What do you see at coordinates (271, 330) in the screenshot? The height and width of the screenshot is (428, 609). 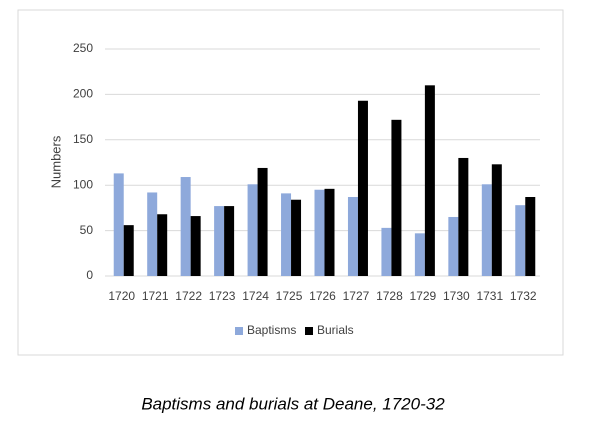 I see `legend-label: Baptisms` at bounding box center [271, 330].